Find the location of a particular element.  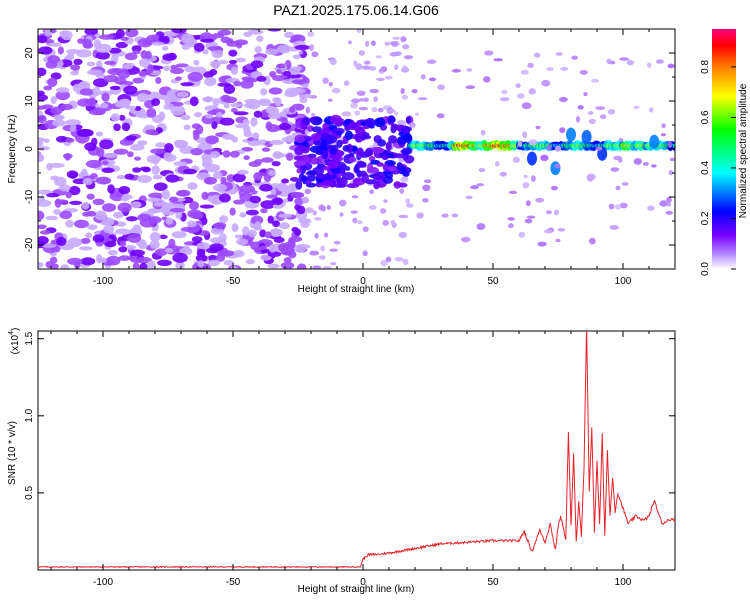

snr-y-tick-label: 1.0 is located at coordinates (29, 415).